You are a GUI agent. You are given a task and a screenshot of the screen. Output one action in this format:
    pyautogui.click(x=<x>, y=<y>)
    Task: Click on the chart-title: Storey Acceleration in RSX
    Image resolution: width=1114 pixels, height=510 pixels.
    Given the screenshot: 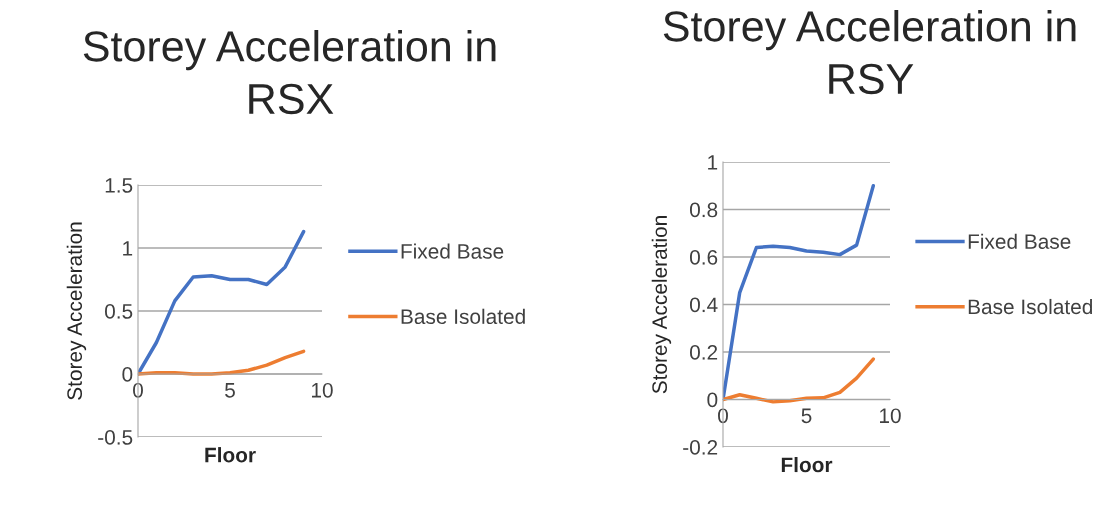 What is the action you would take?
    pyautogui.click(x=289, y=72)
    